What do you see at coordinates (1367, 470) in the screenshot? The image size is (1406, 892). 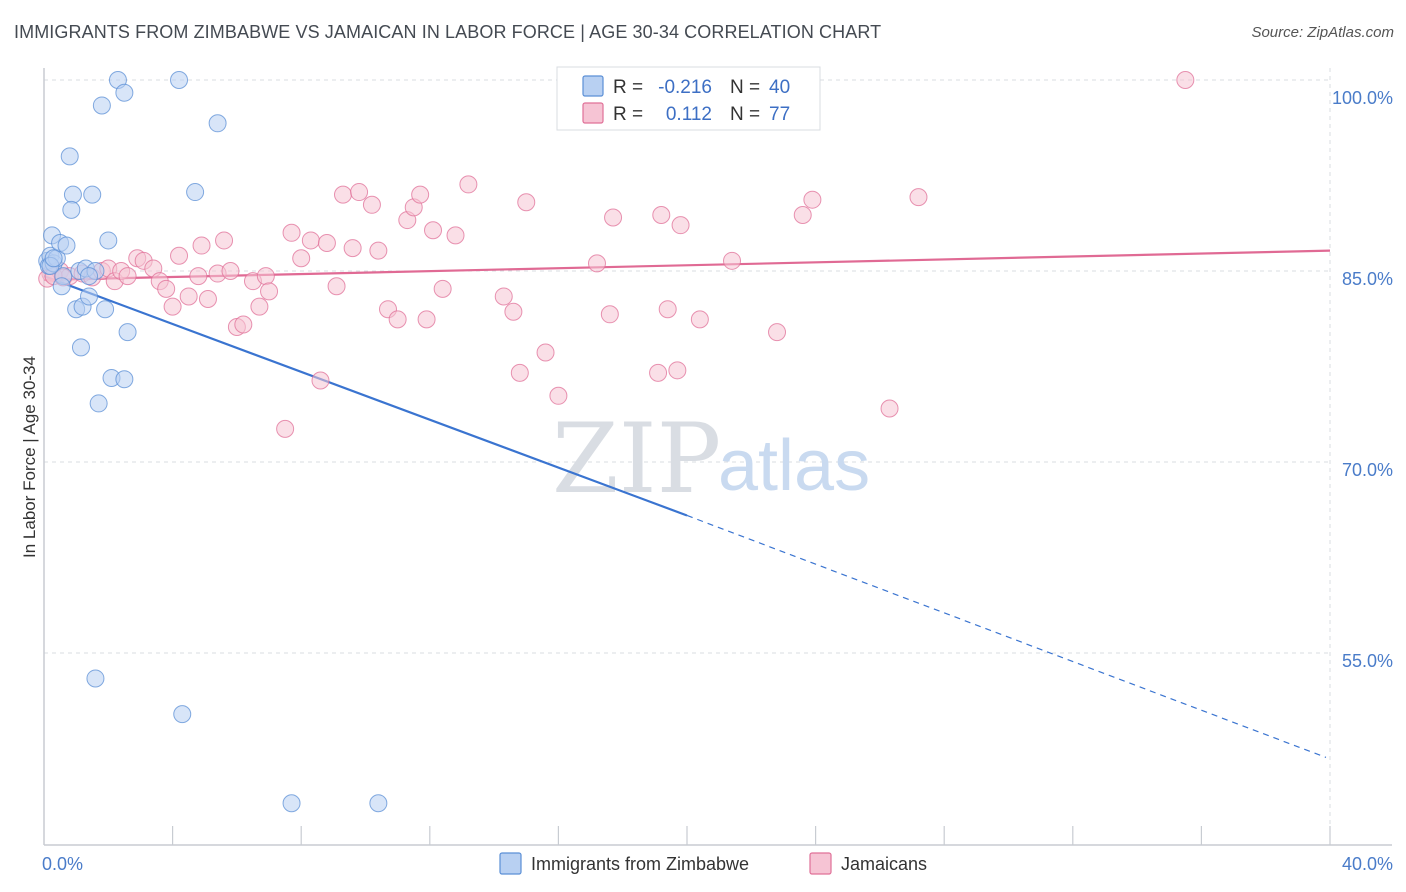 I see `y-tick-label: 70.0%` at bounding box center [1367, 470].